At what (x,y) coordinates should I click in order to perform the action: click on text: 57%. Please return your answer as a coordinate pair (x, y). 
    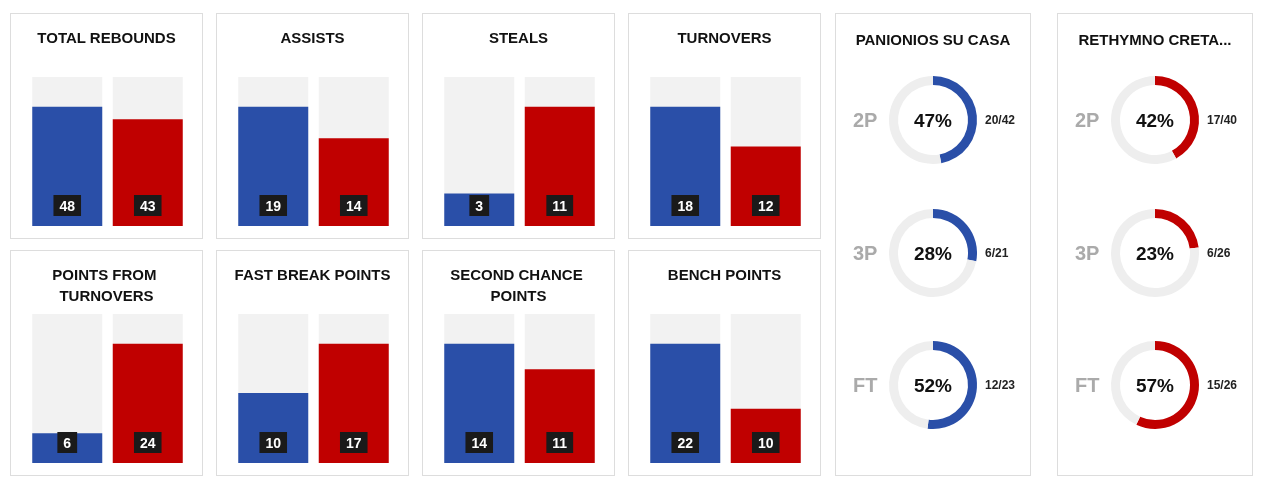
    Looking at the image, I should click on (1155, 385).